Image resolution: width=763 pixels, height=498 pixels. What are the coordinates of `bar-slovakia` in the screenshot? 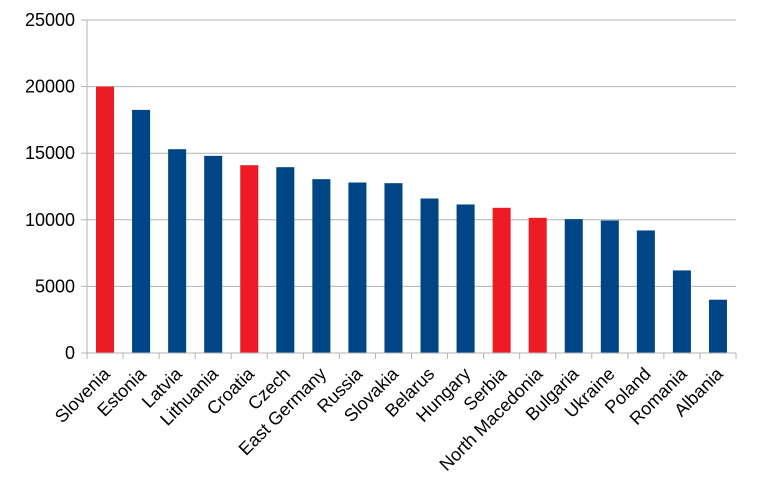 It's located at (393, 268).